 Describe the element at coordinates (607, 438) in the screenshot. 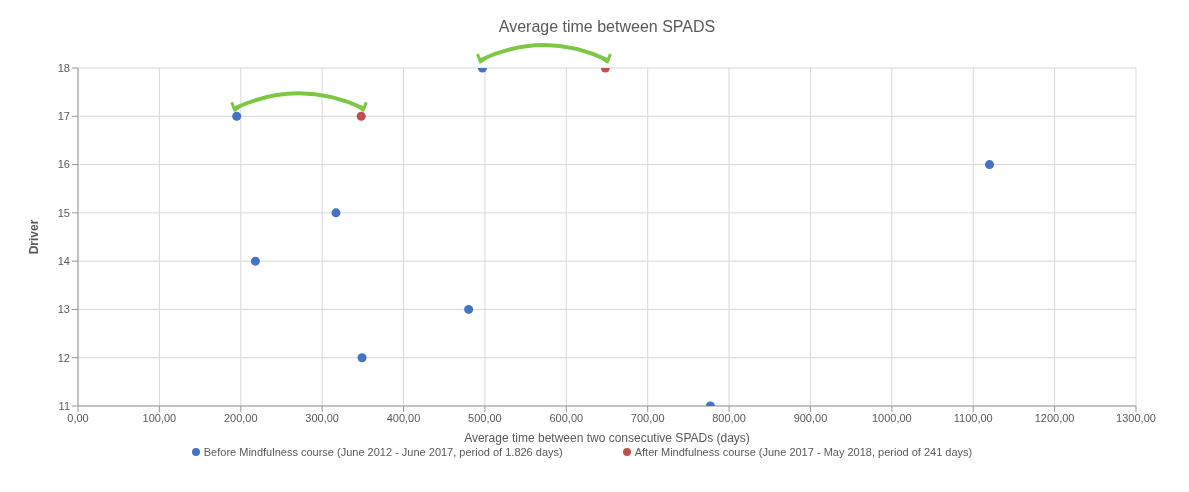

I see `x-axis-title: Average time between two consecutive SPADs (days)` at that location.